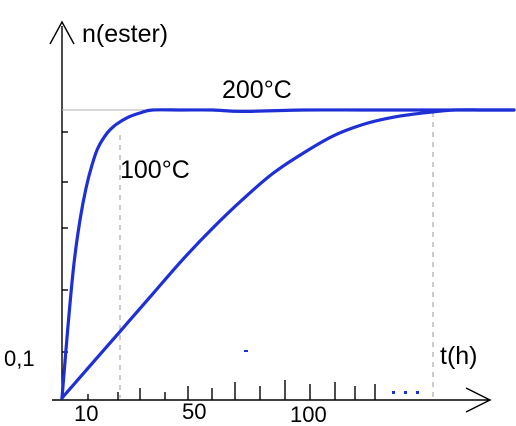  Describe the element at coordinates (125, 34) in the screenshot. I see `y-axis-label: n(ester)` at that location.